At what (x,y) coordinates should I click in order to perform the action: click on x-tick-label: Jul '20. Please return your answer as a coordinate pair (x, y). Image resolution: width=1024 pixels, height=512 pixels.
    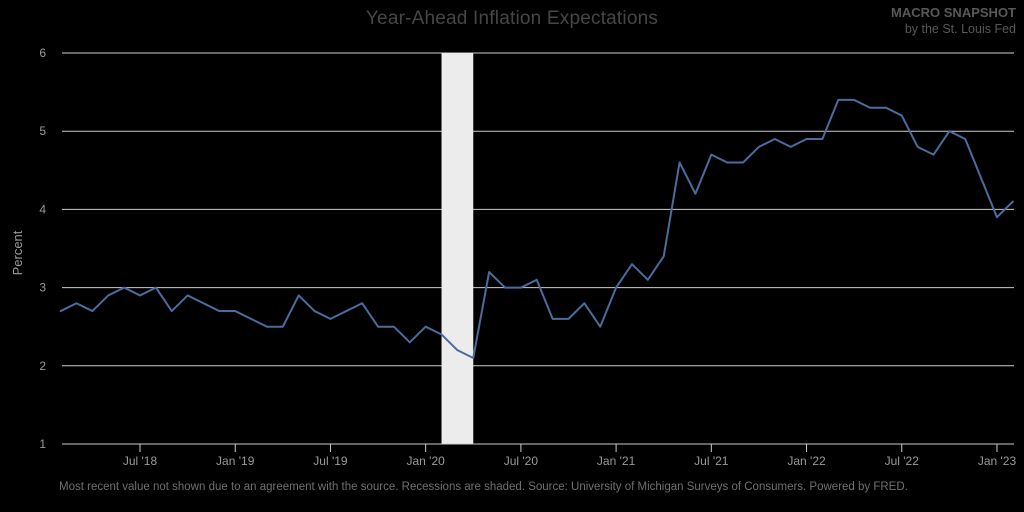
    Looking at the image, I should click on (521, 461).